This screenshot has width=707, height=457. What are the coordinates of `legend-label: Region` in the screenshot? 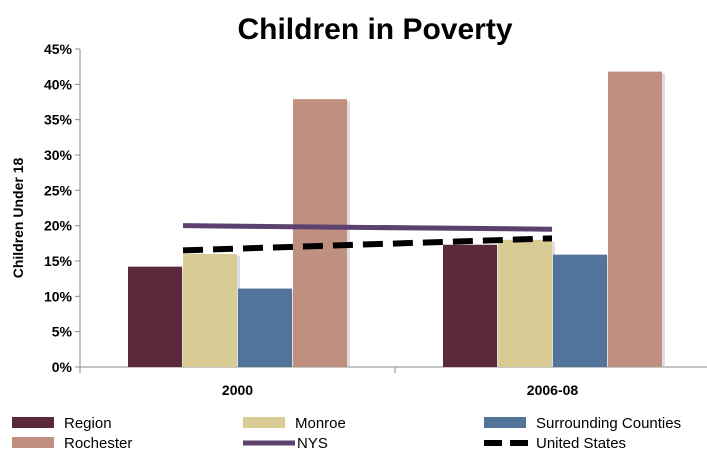 It's located at (88, 423).